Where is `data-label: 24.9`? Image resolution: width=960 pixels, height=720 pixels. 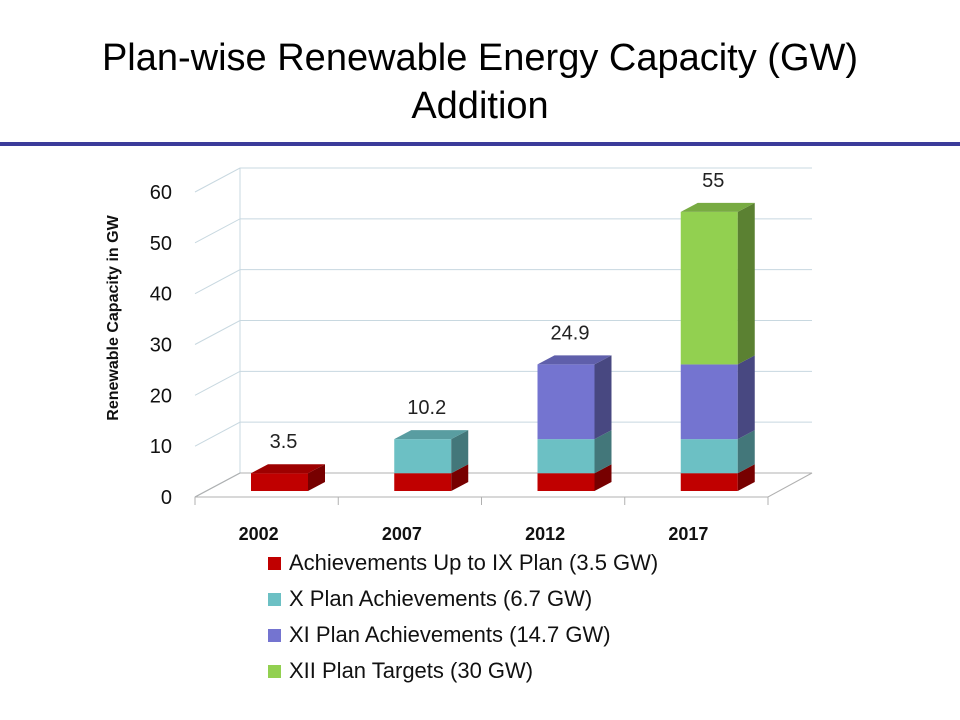 data-label: 24.9 is located at coordinates (570, 333).